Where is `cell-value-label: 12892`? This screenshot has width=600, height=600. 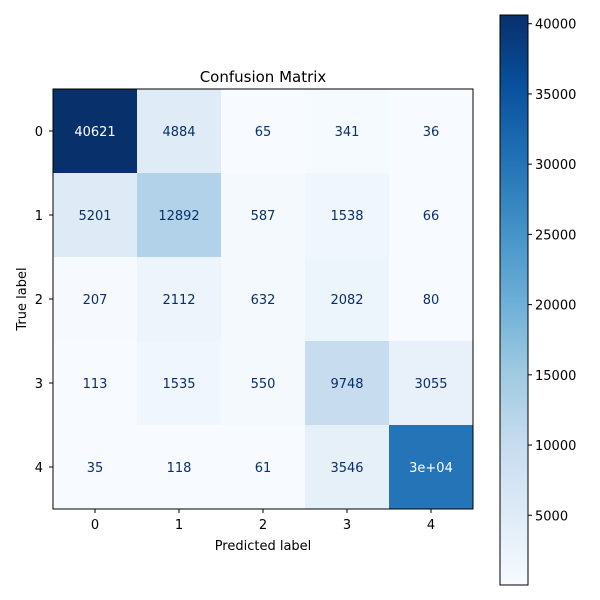 cell-value-label: 12892 is located at coordinates (178, 216).